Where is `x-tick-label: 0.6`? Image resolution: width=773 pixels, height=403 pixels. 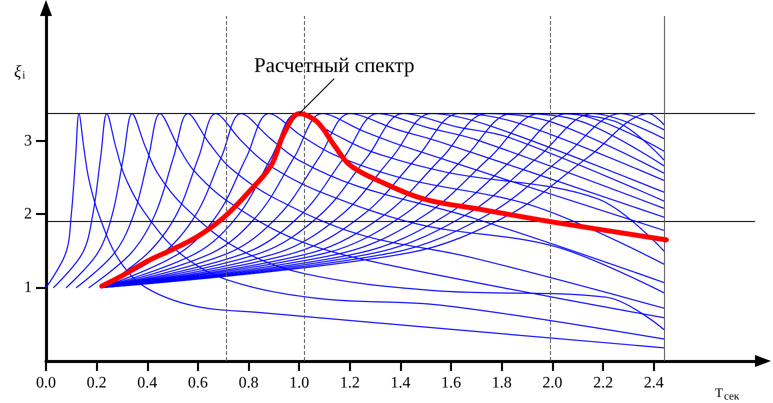
x-tick-label: 0.6 is located at coordinates (198, 383).